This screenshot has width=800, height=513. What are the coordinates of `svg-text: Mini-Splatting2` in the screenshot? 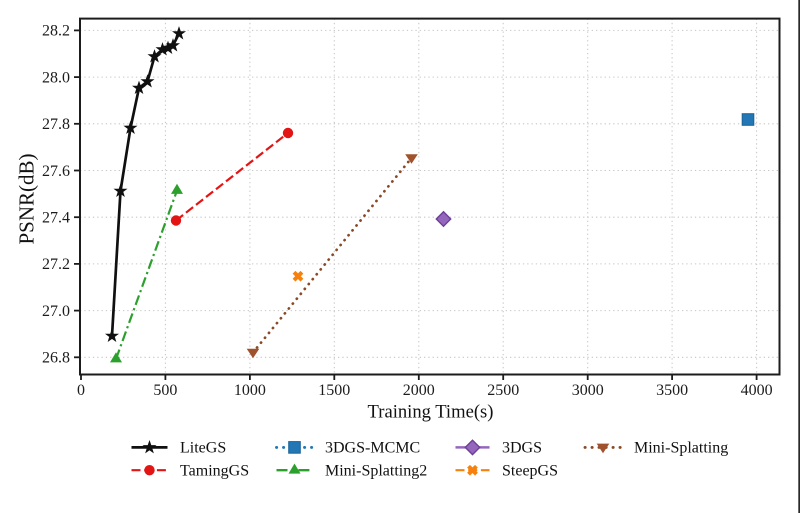 It's located at (376, 470).